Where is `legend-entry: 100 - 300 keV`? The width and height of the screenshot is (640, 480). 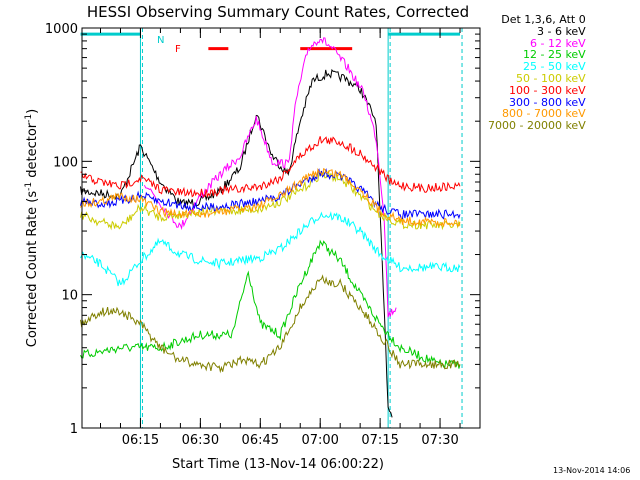 legend-entry: 100 - 300 keV is located at coordinates (547, 90).